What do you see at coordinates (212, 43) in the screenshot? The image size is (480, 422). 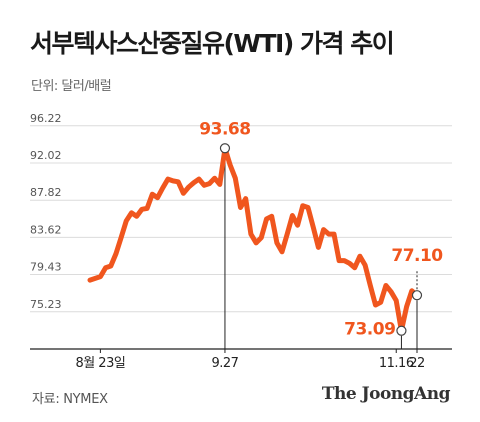 I see `chart-title: 서부텍사스산중질유(WTI) 가격 추이` at bounding box center [212, 43].